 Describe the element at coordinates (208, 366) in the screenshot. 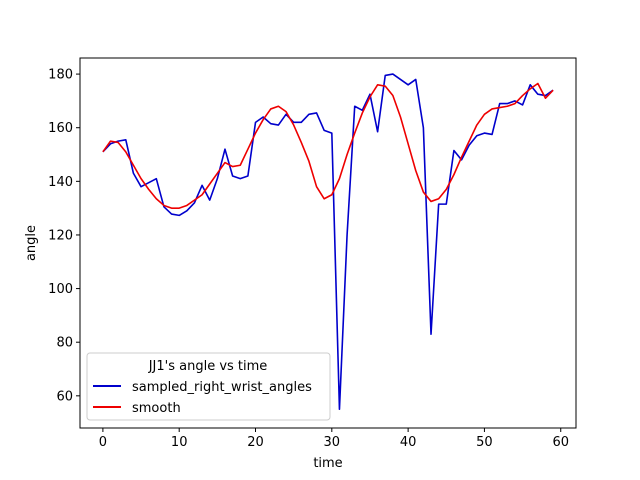

I see `legend-title: JJ1's angle vs time` at that location.